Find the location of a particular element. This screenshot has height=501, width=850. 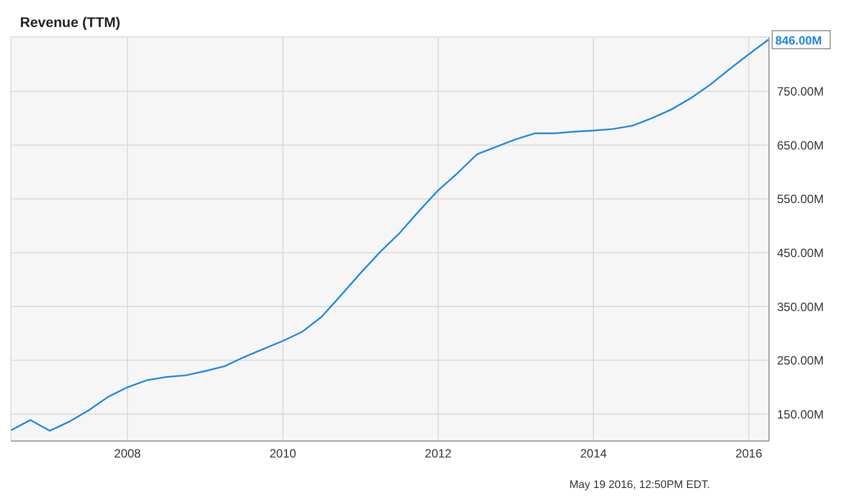

annotation: 846.00M is located at coordinates (798, 41).